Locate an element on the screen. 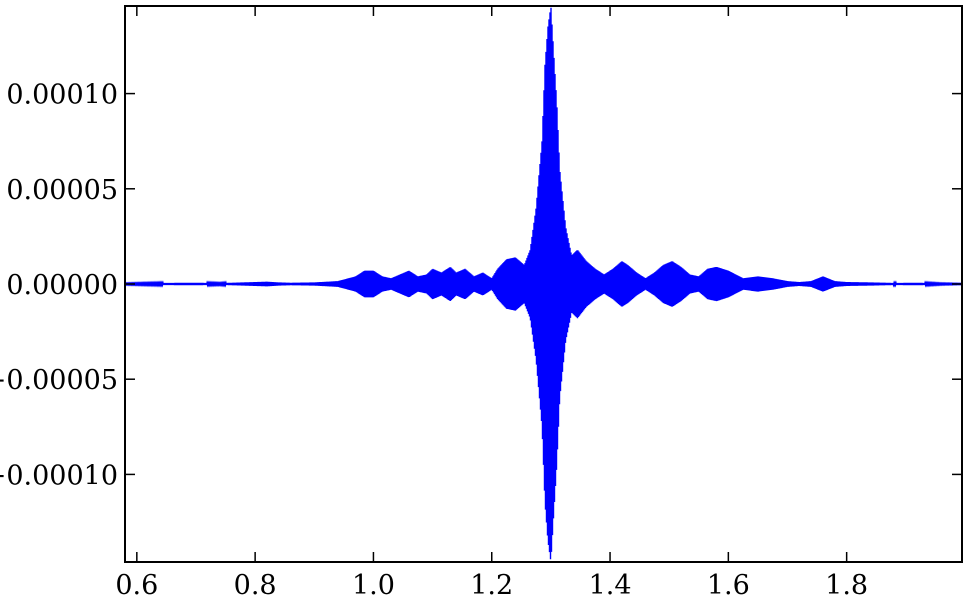 This screenshot has height=602, width=969. x-tick-label: 1.2 is located at coordinates (491, 585).